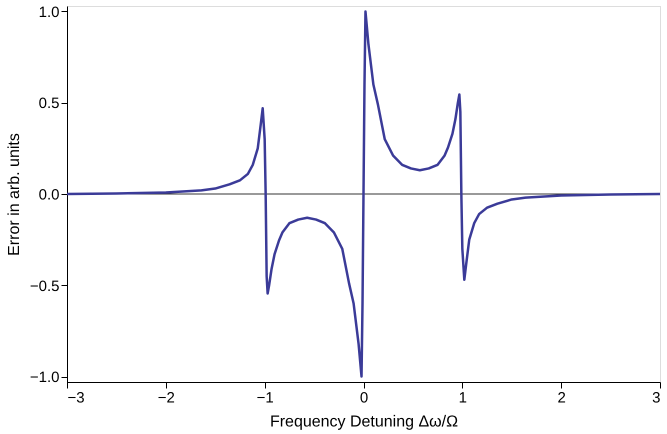 Image resolution: width=667 pixels, height=434 pixels. I want to click on x-tick-label: −2, so click(166, 398).